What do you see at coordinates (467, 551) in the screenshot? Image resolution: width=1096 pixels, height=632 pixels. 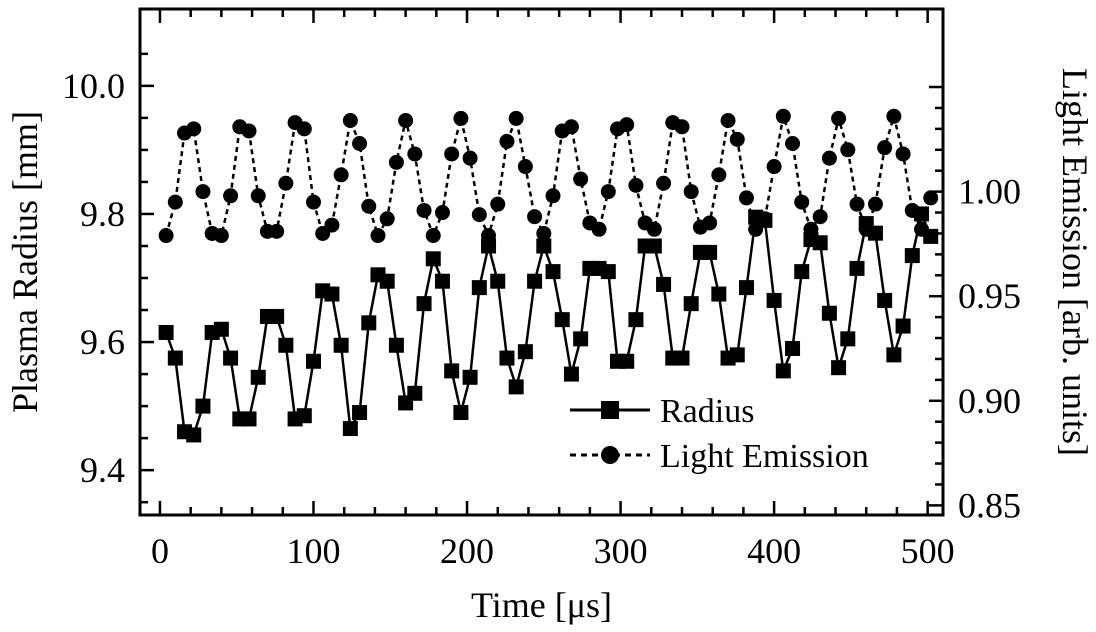 I see `x-tick-label: 200` at bounding box center [467, 551].